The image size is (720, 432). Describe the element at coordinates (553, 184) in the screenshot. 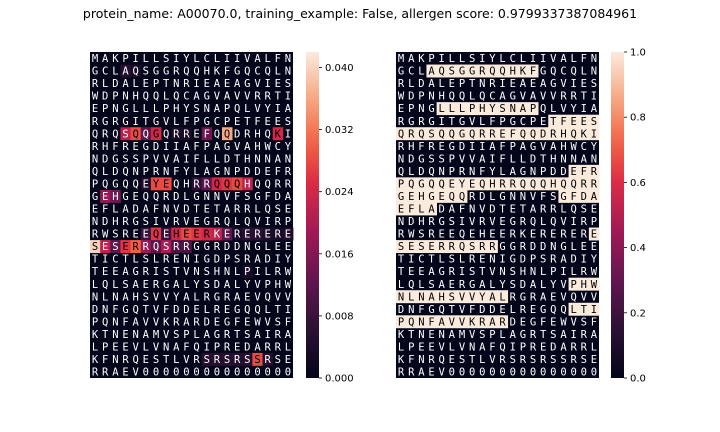

I see `residue-label: H` at that location.